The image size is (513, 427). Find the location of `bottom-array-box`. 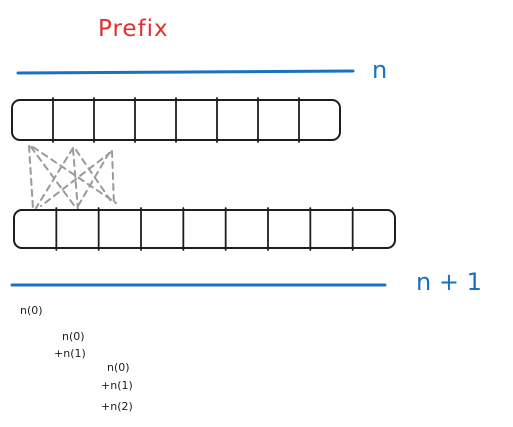

bottom-array-box is located at coordinates (204, 229).